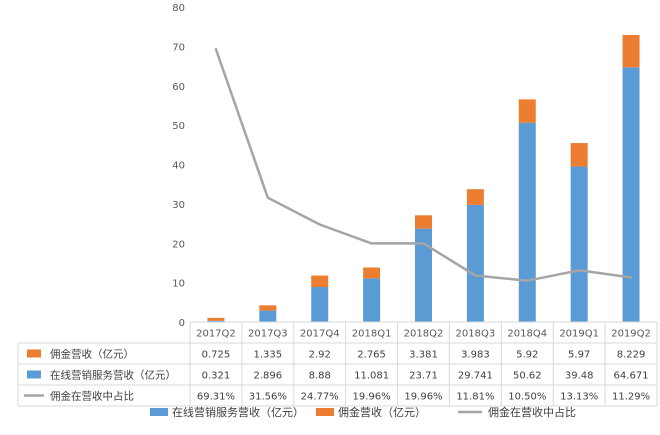  What do you see at coordinates (216, 355) in the screenshot?
I see `table-cell: 0.725` at bounding box center [216, 355].